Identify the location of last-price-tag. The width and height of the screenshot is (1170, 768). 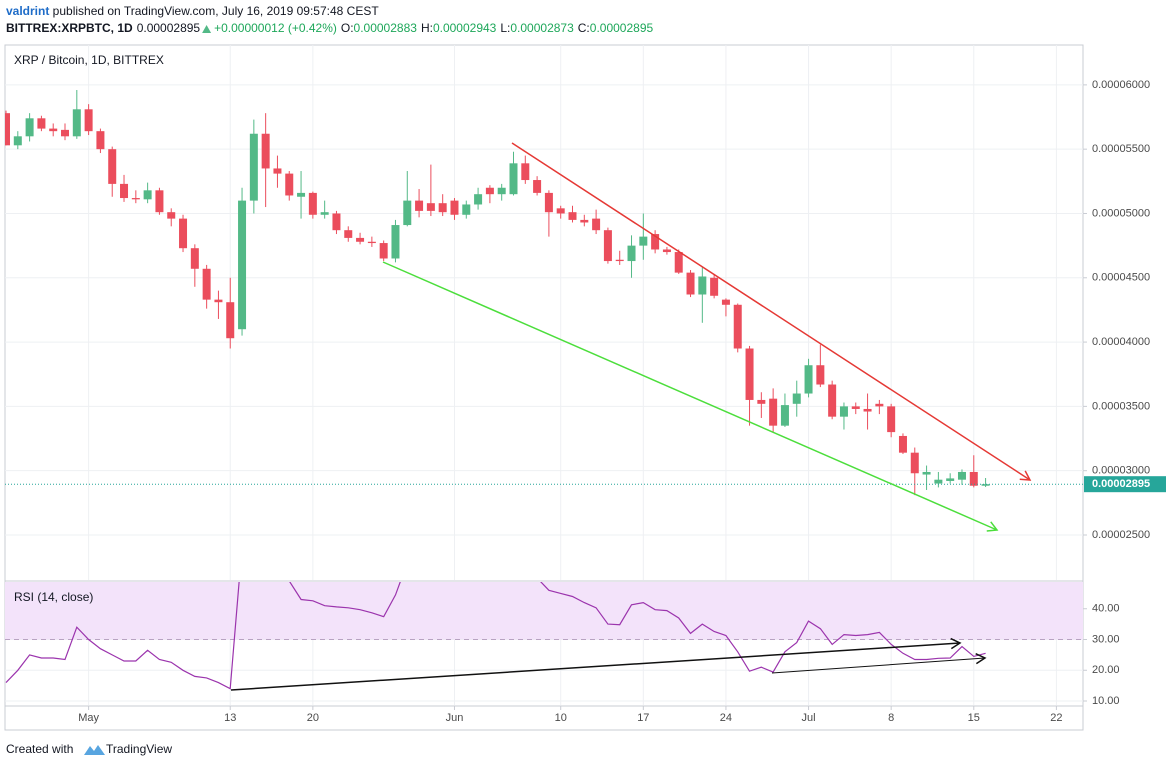
(1125, 484).